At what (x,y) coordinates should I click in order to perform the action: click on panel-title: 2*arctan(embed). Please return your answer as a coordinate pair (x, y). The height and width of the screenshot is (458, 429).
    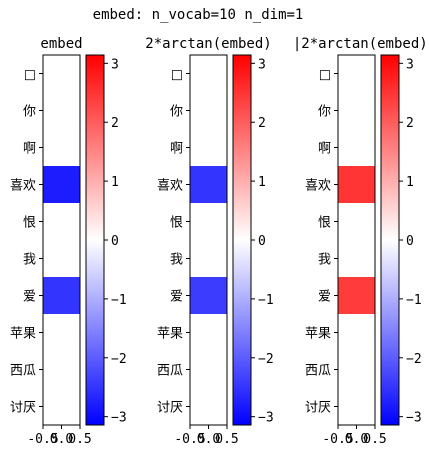
    Looking at the image, I should click on (208, 44).